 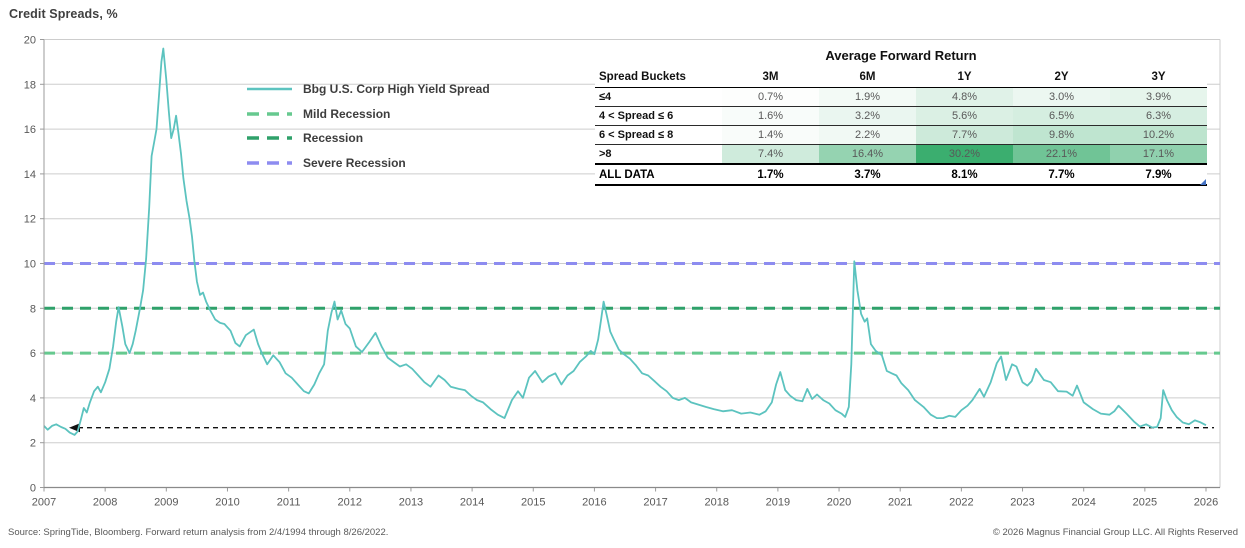 I want to click on y-tick-label: 12, so click(x=30, y=220).